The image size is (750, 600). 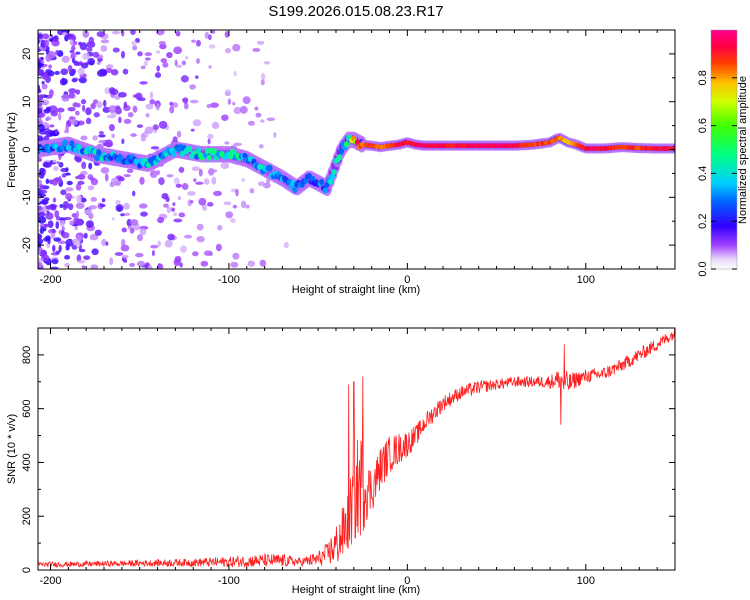 I want to click on spectrogram-xlabel: Height of straight line (km), so click(x=356, y=290).